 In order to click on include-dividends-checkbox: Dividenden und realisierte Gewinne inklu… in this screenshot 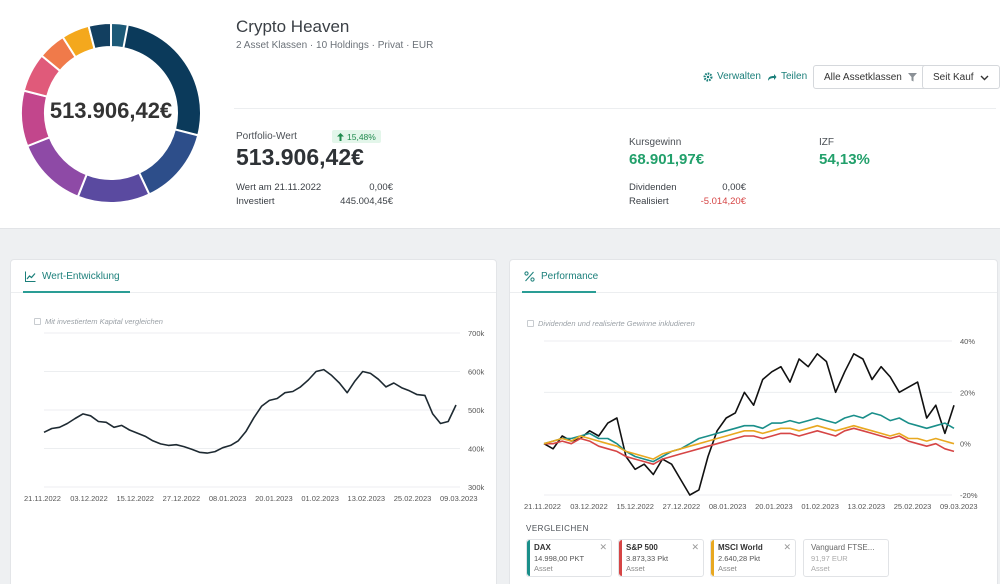, I will do `click(611, 323)`.